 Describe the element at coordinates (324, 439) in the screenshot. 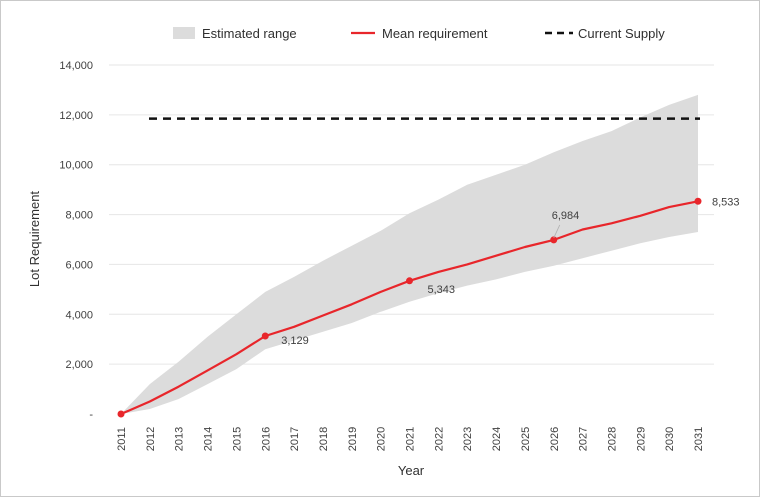

I see `x-tick-label: 2018` at that location.